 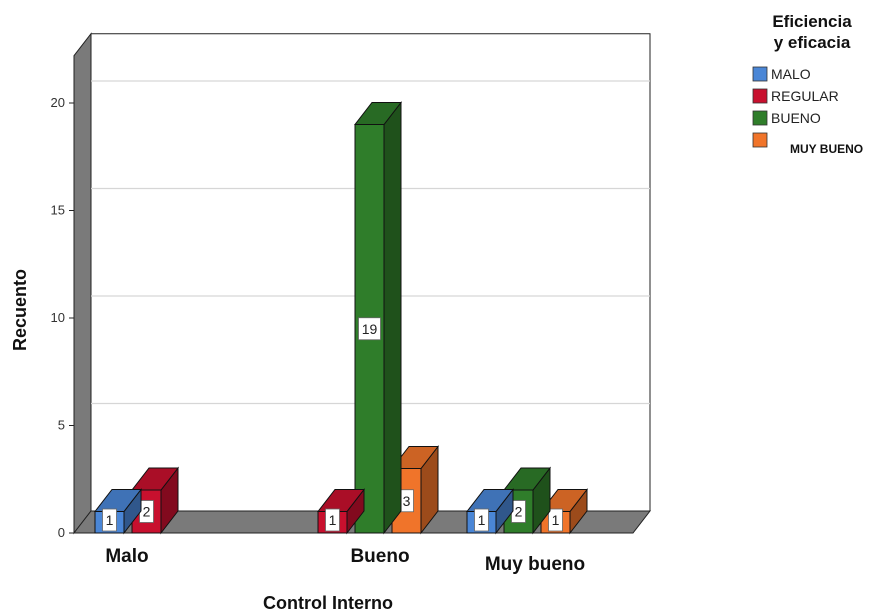 What do you see at coordinates (407, 501) in the screenshot?
I see `data-label: 3` at bounding box center [407, 501].